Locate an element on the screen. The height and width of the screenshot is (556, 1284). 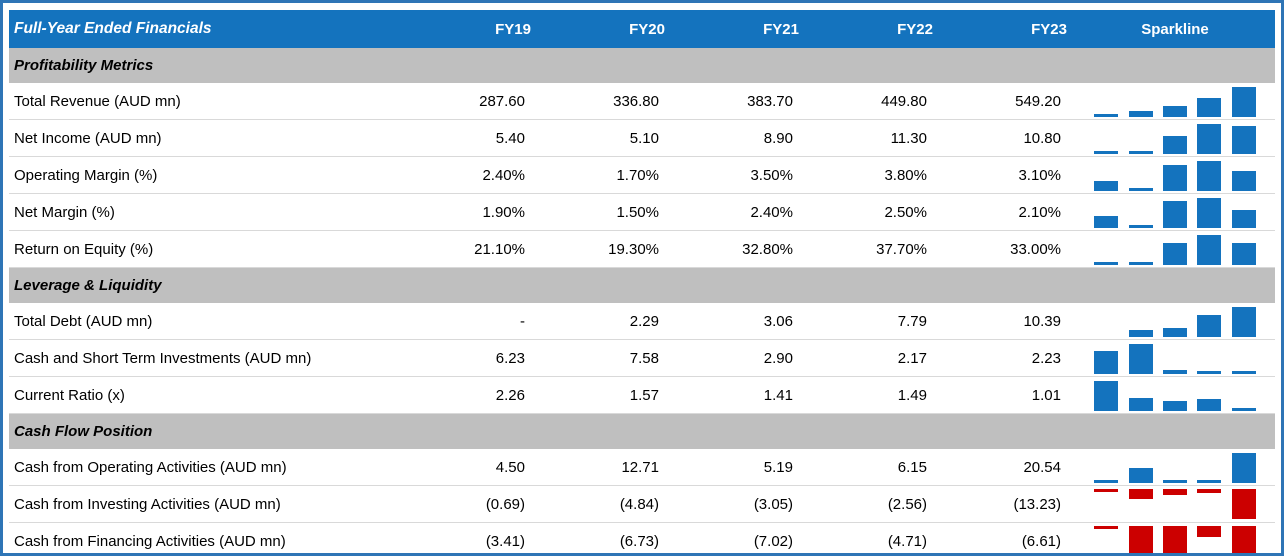
column-header-fy23: FY23 is located at coordinates (1008, 29).